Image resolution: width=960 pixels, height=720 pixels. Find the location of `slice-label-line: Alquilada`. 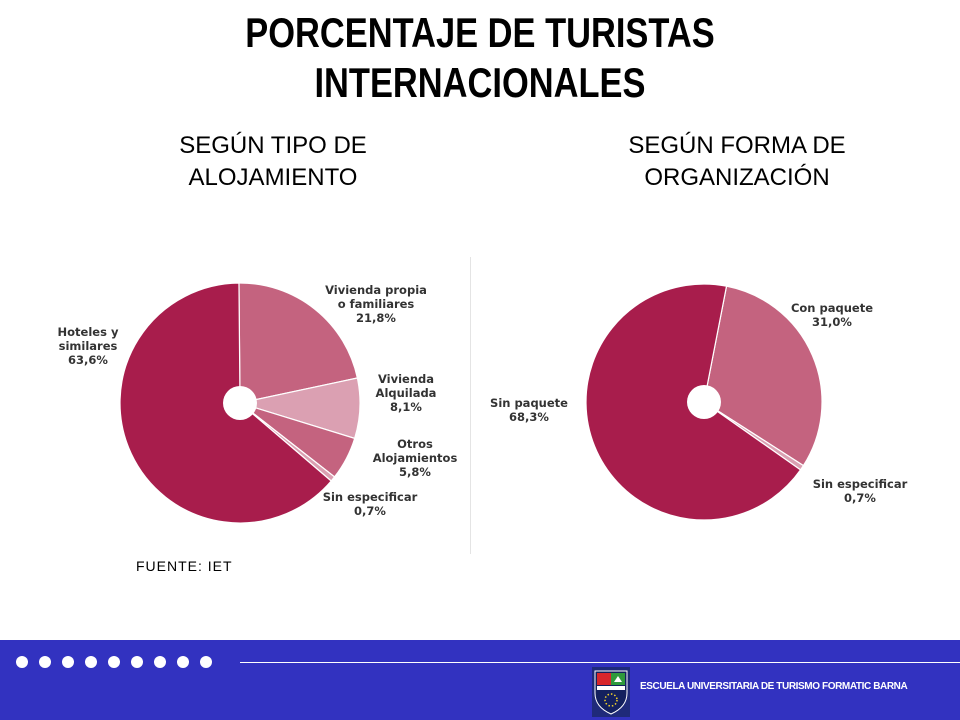

slice-label-line: Alquilada is located at coordinates (406, 393).